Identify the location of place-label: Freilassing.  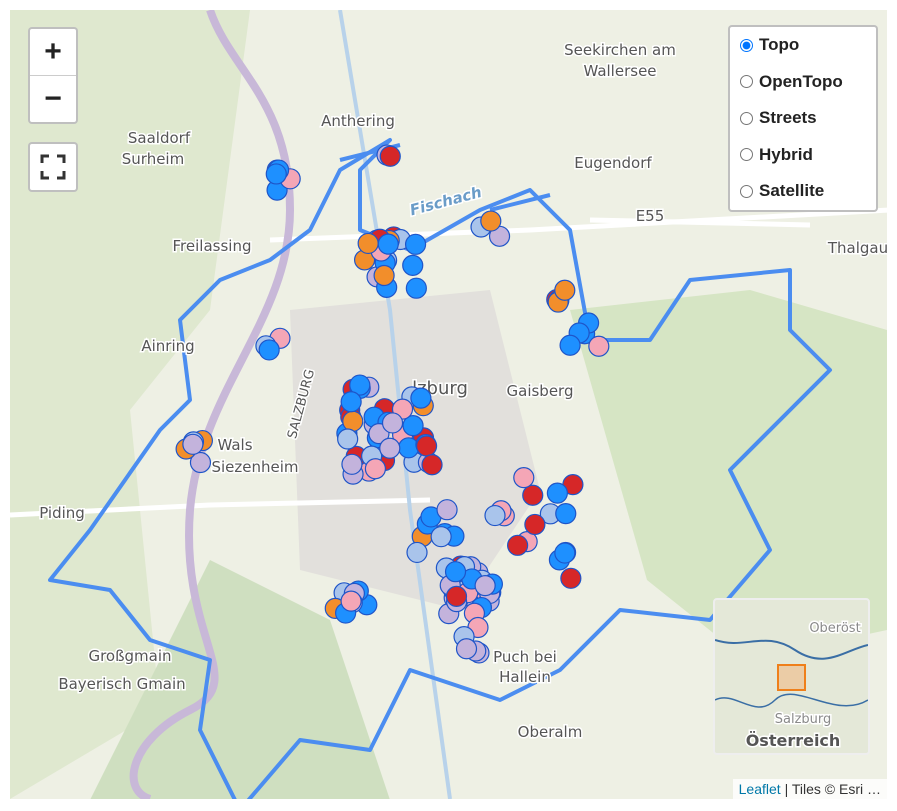
(212, 246).